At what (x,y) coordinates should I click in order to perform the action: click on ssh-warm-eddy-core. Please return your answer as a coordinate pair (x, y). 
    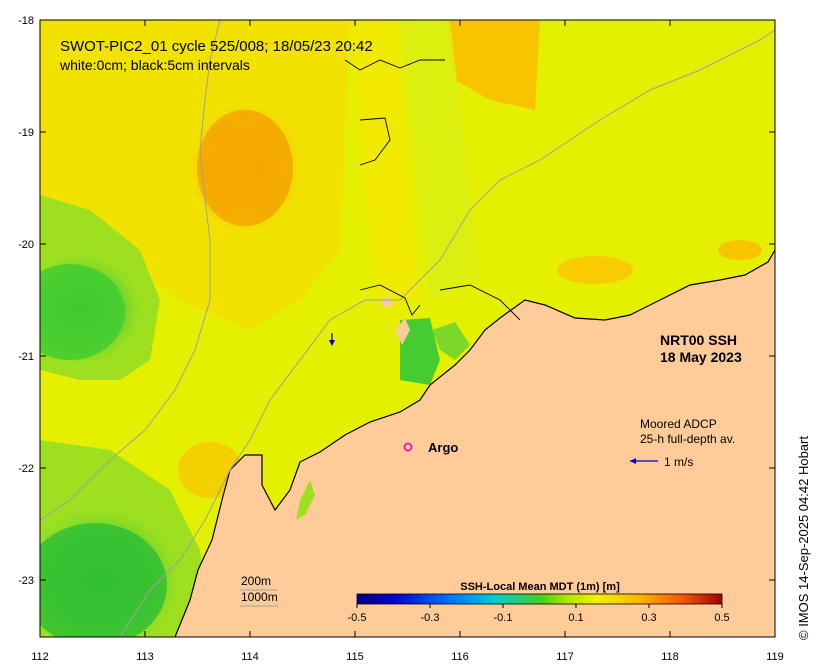
    Looking at the image, I should click on (245, 168).